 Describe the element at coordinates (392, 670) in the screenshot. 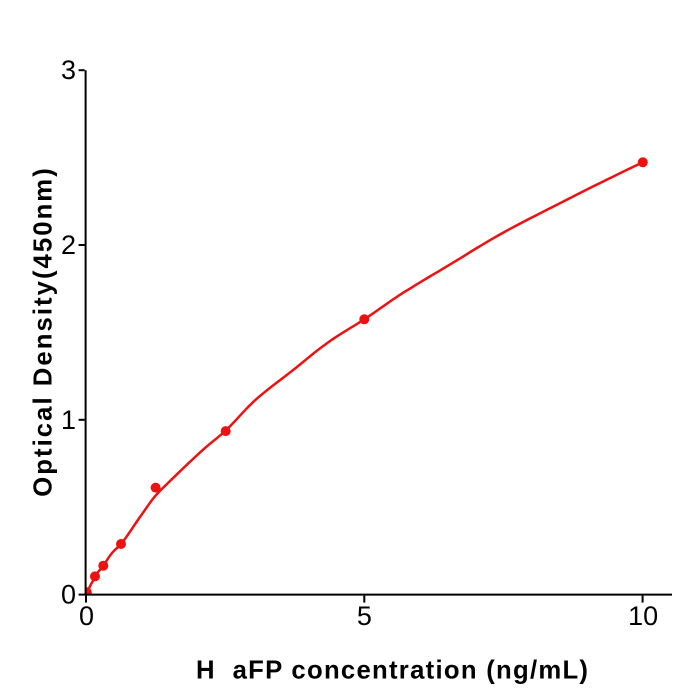

I see `svg-text: H aFP concentration (ng/mL)` at that location.